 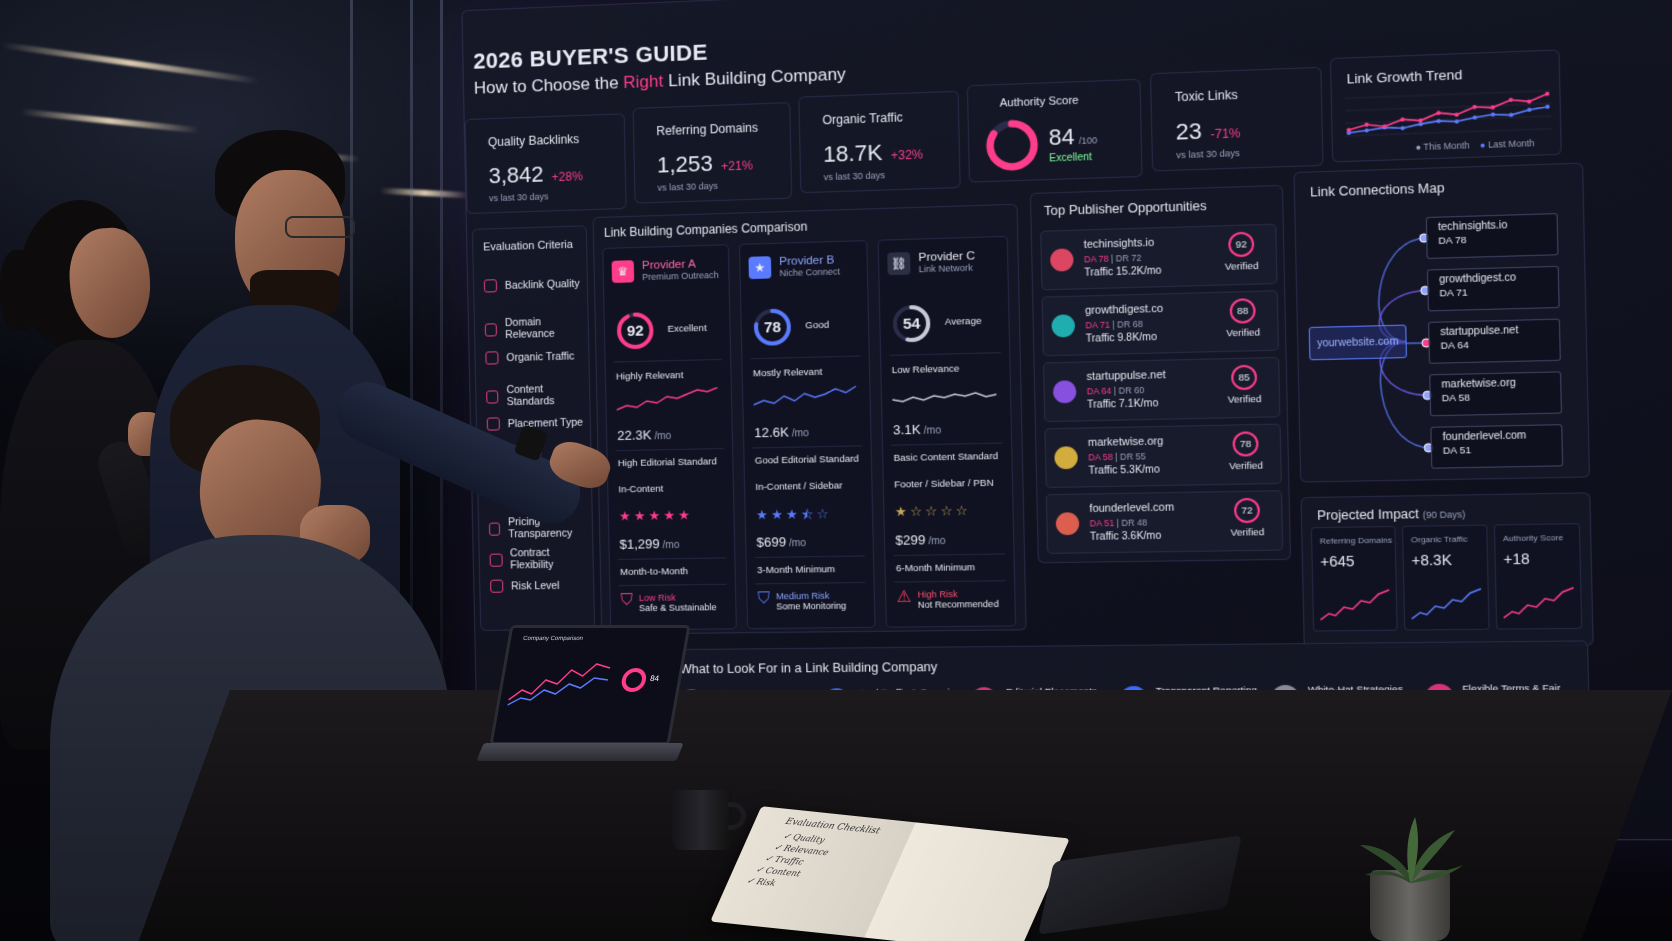 I want to click on node-da: DA 64, so click(x=1494, y=345).